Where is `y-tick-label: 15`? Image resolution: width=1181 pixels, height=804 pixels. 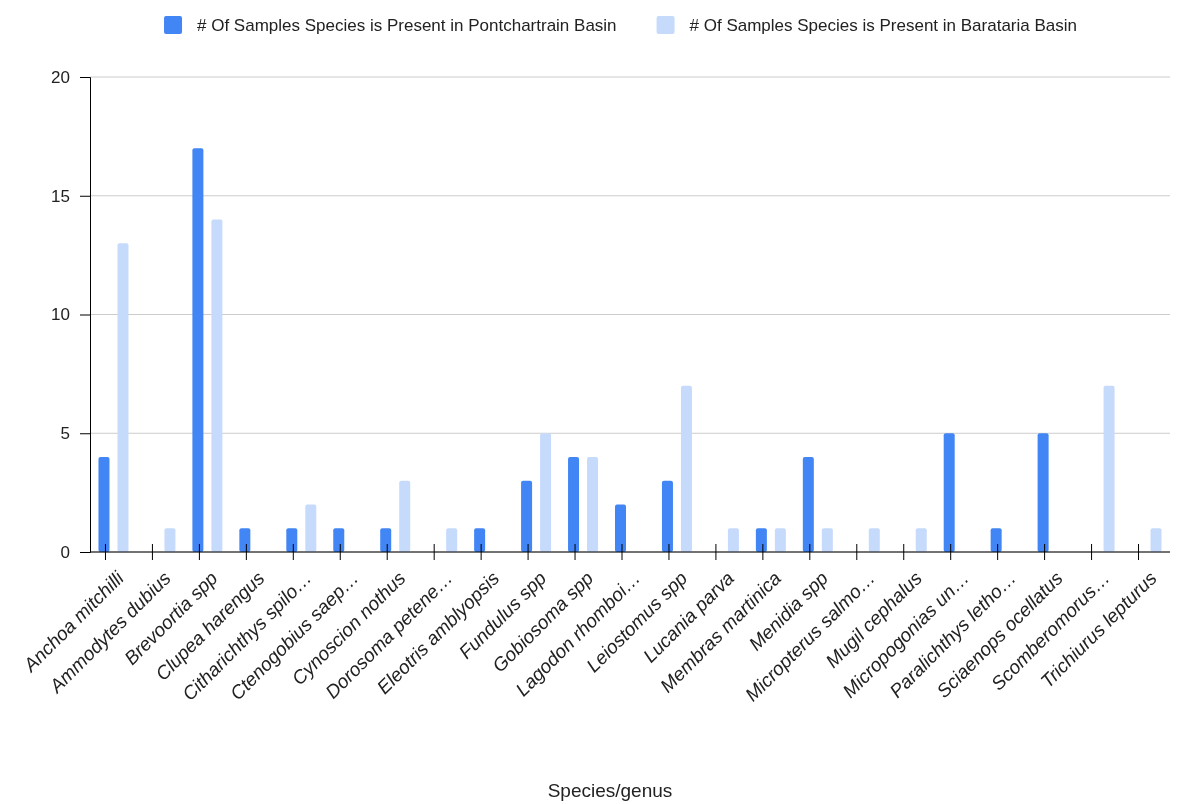
y-tick-label: 15 is located at coordinates (60, 196).